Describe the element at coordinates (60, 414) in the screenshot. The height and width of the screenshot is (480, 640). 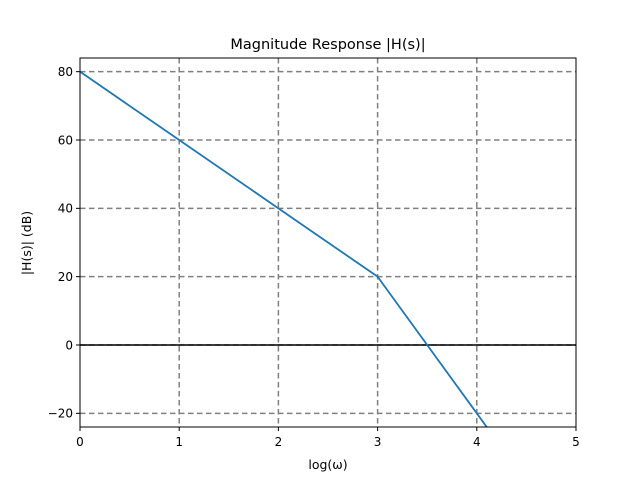
I see `y-tick-label: −20` at that location.